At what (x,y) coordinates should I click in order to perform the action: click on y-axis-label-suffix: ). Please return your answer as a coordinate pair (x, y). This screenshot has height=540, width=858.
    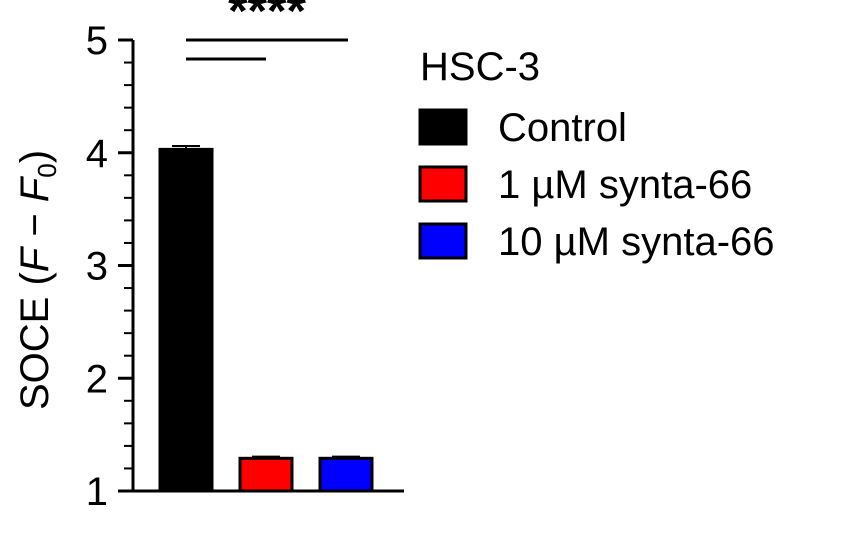
    Looking at the image, I should click on (35, 156).